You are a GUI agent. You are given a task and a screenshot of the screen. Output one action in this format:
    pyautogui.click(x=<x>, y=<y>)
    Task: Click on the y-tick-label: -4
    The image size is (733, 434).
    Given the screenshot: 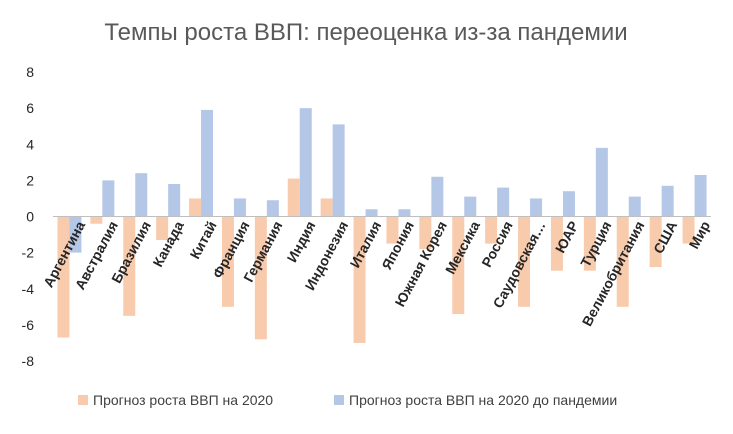 What is the action you would take?
    pyautogui.click(x=28, y=289)
    